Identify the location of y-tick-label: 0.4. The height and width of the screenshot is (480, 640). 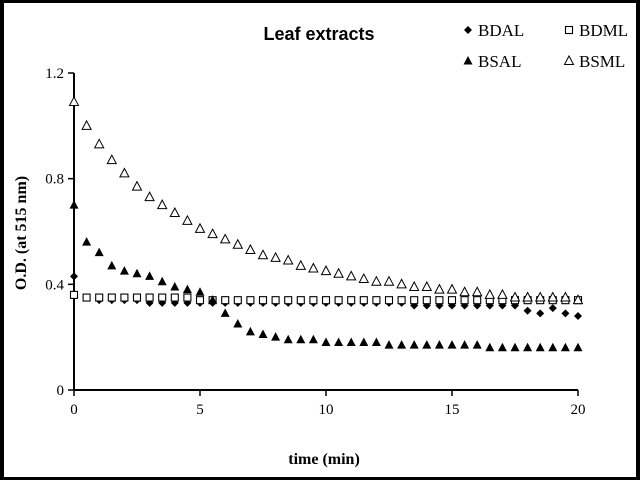
(54, 285).